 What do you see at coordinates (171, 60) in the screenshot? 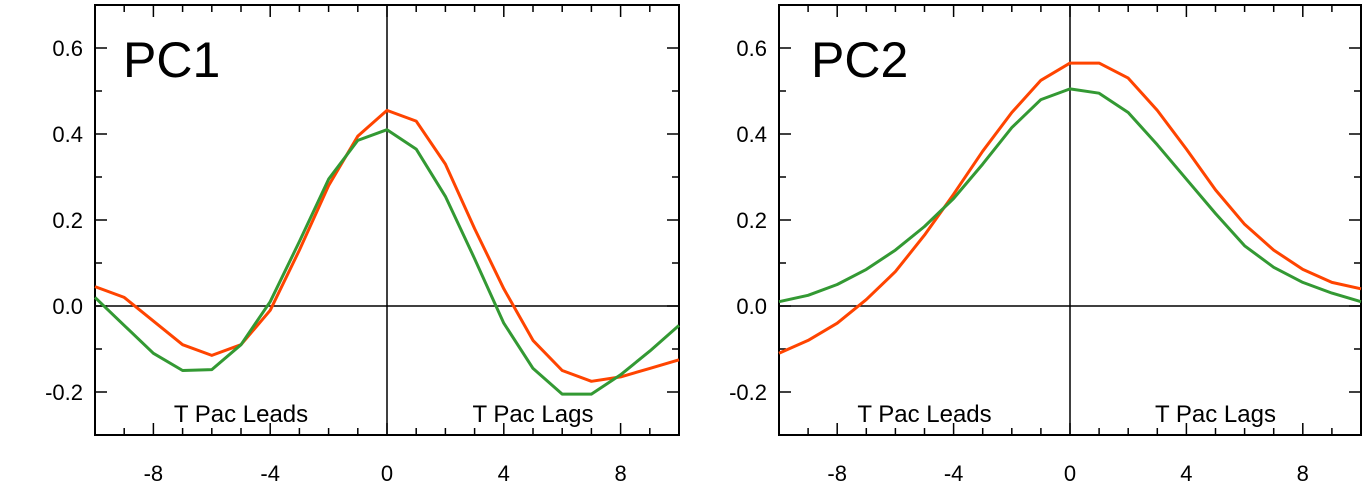
I see `panel-title: PC1` at bounding box center [171, 60].